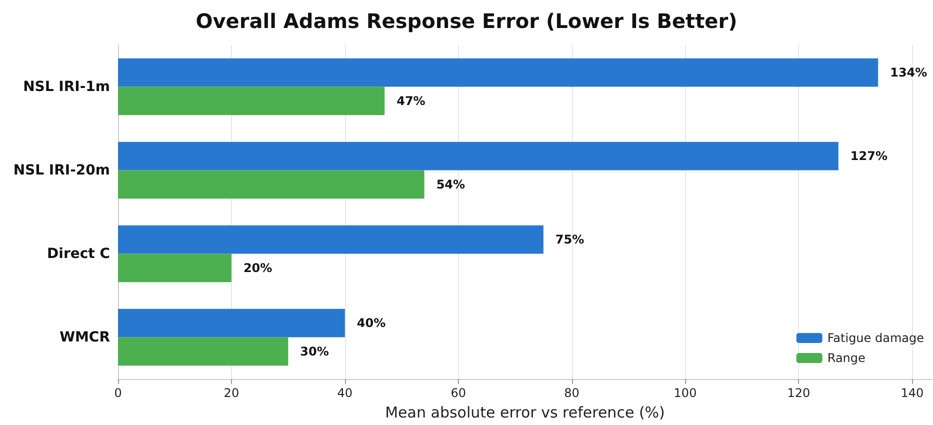 This screenshot has height=425, width=933. What do you see at coordinates (371, 323) in the screenshot?
I see `data-label: 40%` at bounding box center [371, 323].